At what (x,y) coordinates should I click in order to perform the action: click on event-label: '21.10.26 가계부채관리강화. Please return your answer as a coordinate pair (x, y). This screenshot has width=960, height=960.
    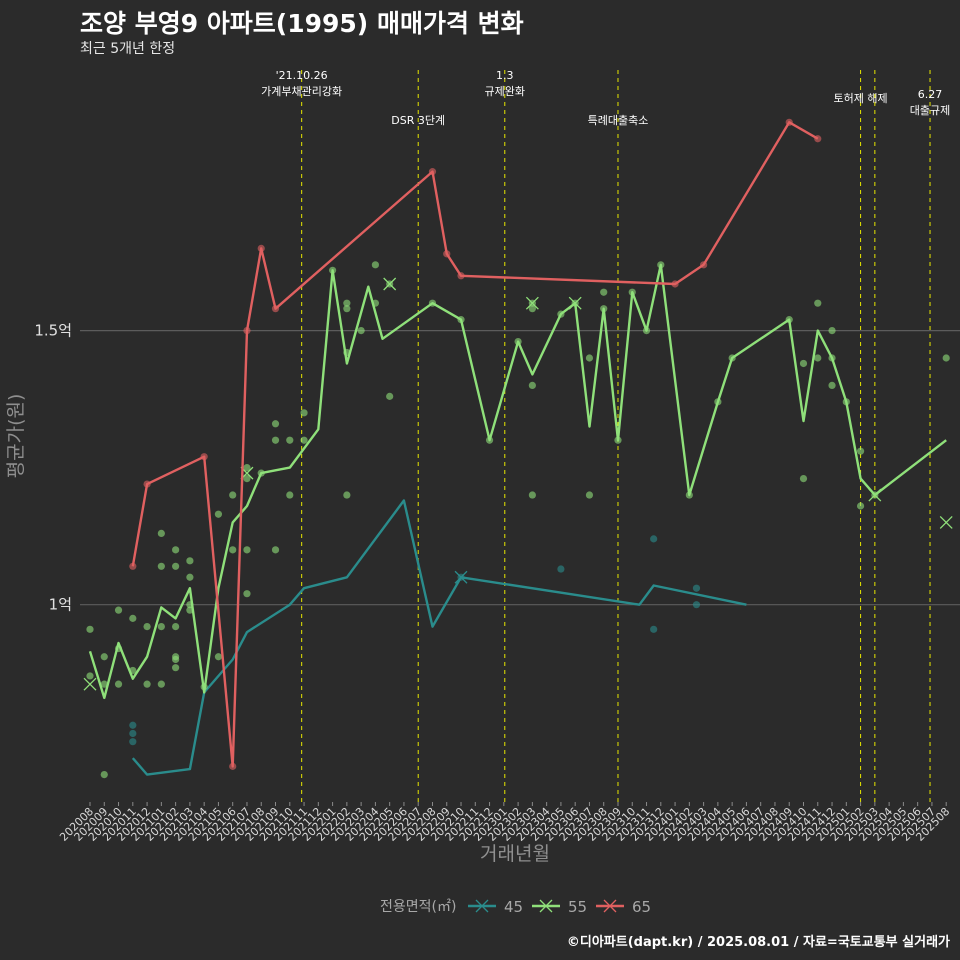
    Looking at the image, I should click on (301, 83).